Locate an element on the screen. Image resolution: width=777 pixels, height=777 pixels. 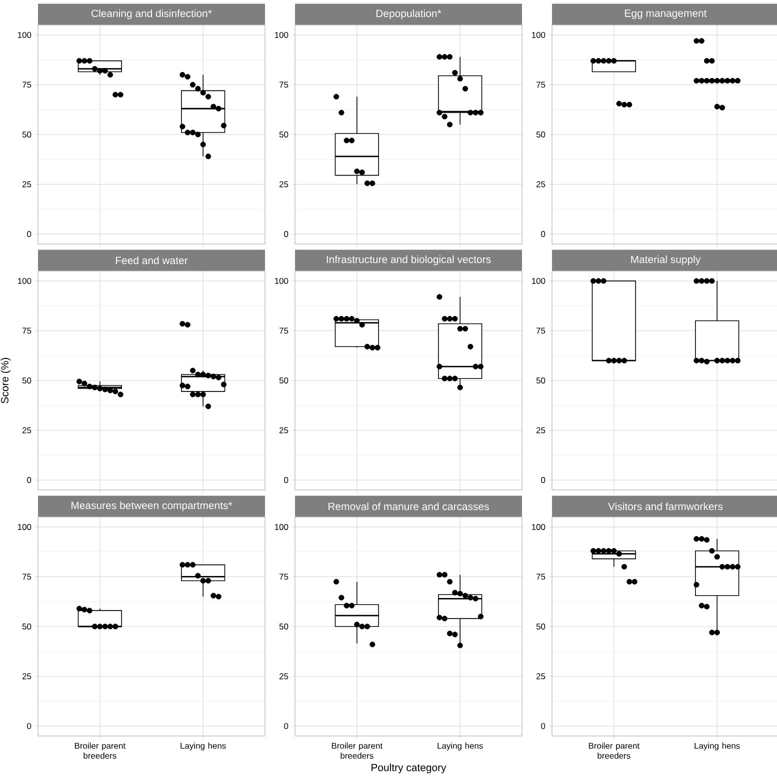
x-axis-title: Poultry category is located at coordinates (409, 769).